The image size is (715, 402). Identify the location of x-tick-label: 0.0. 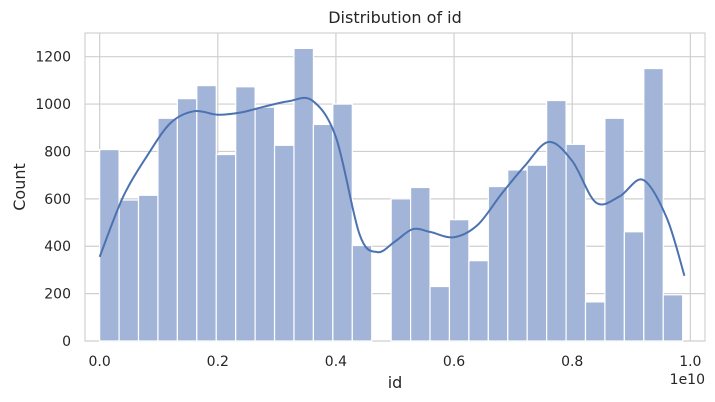
(100, 362).